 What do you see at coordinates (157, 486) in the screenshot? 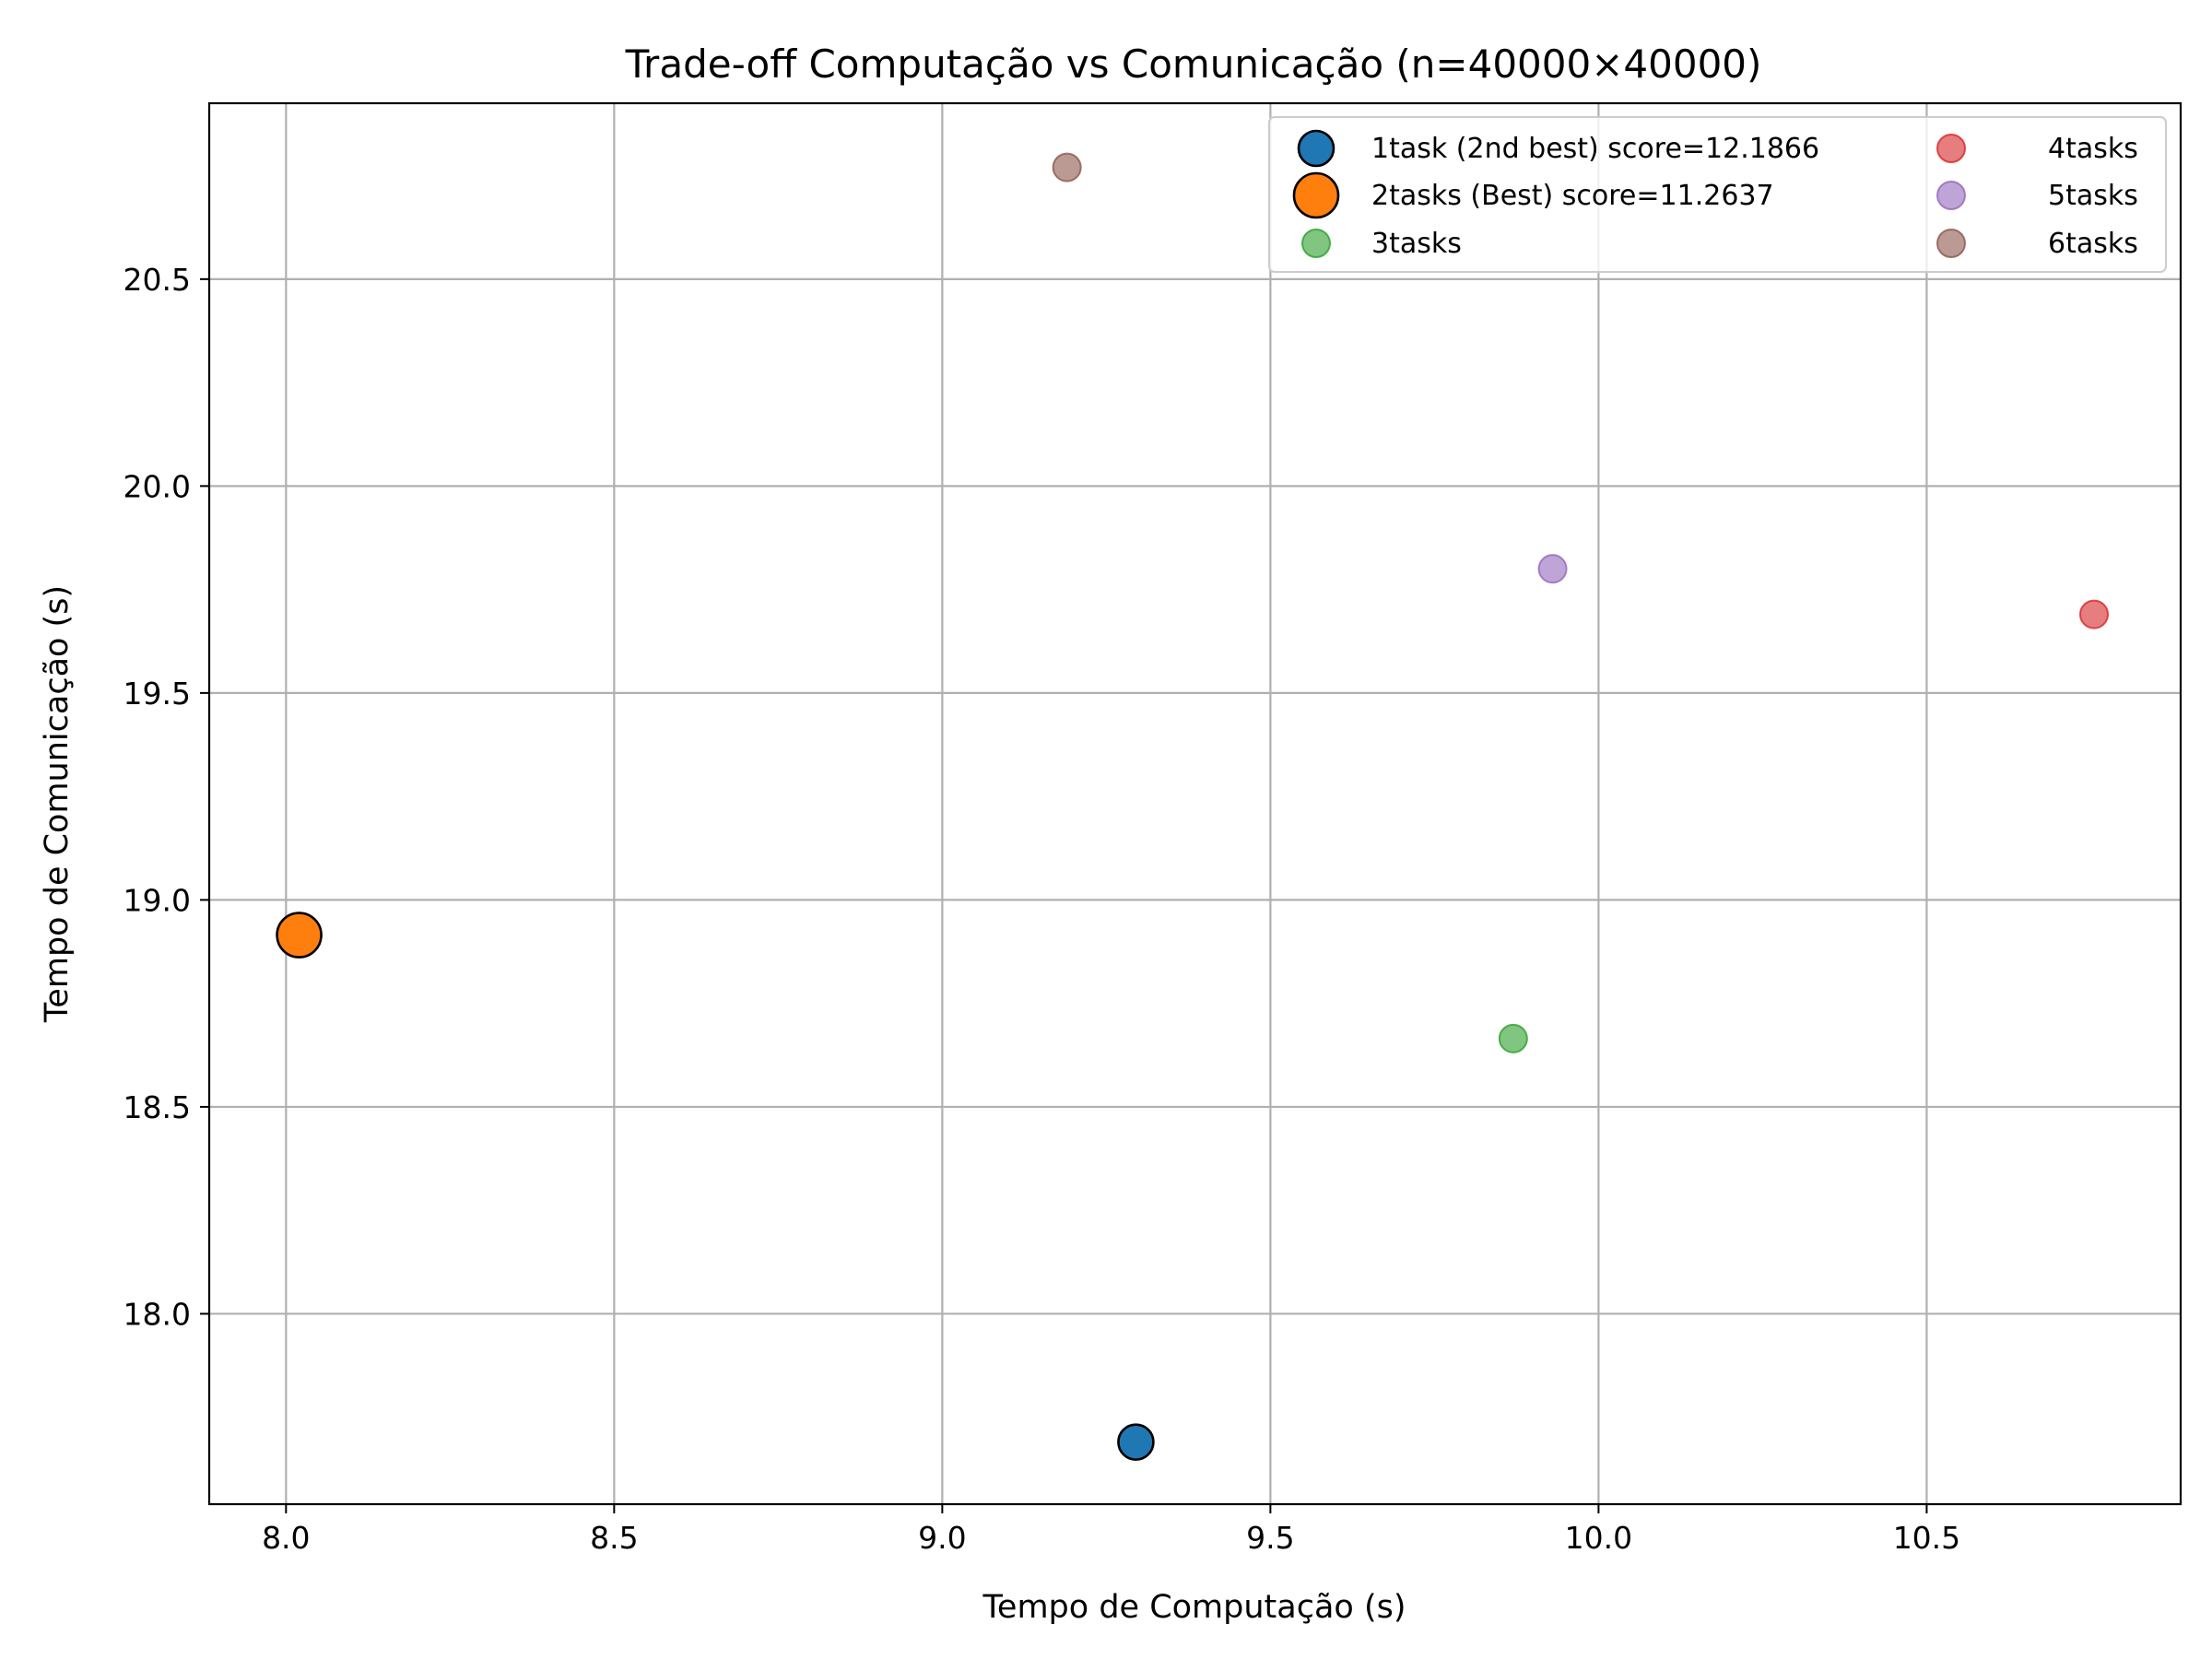
I see `y-tick-label: 20.0` at bounding box center [157, 486].